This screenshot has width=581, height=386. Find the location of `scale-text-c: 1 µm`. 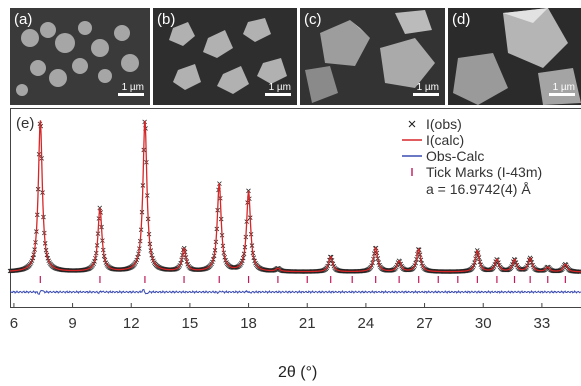

scale-text-c: 1 µm is located at coordinates (427, 87).